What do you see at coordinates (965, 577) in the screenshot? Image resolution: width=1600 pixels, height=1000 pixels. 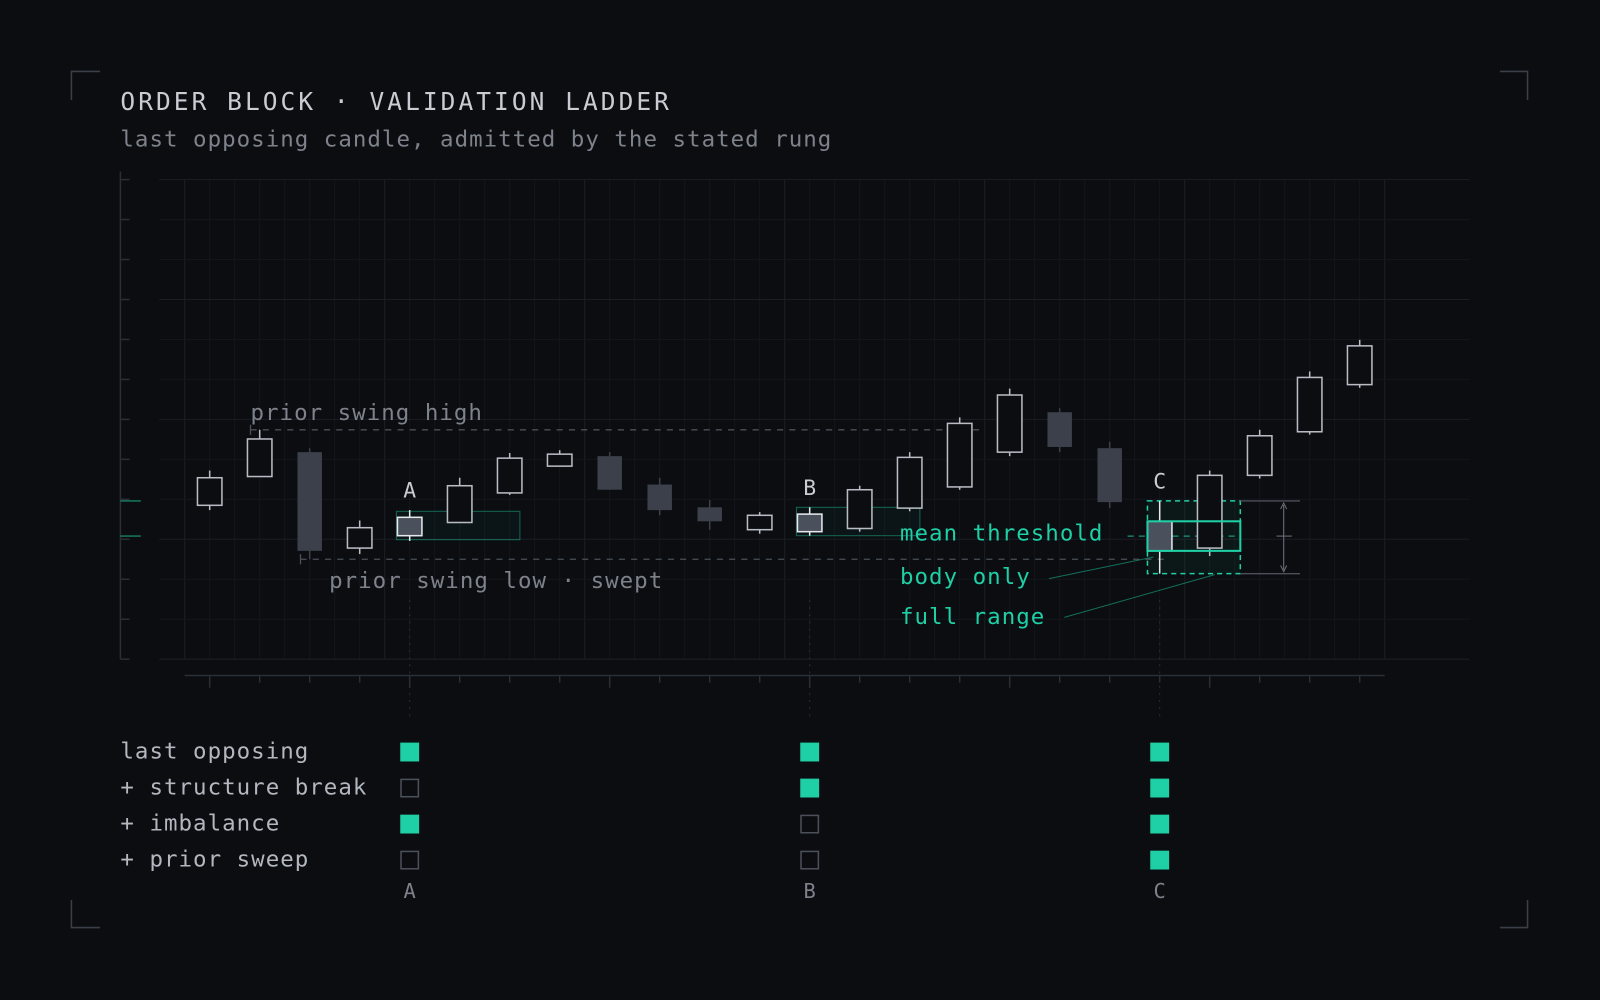 I see `annotation: body only` at bounding box center [965, 577].